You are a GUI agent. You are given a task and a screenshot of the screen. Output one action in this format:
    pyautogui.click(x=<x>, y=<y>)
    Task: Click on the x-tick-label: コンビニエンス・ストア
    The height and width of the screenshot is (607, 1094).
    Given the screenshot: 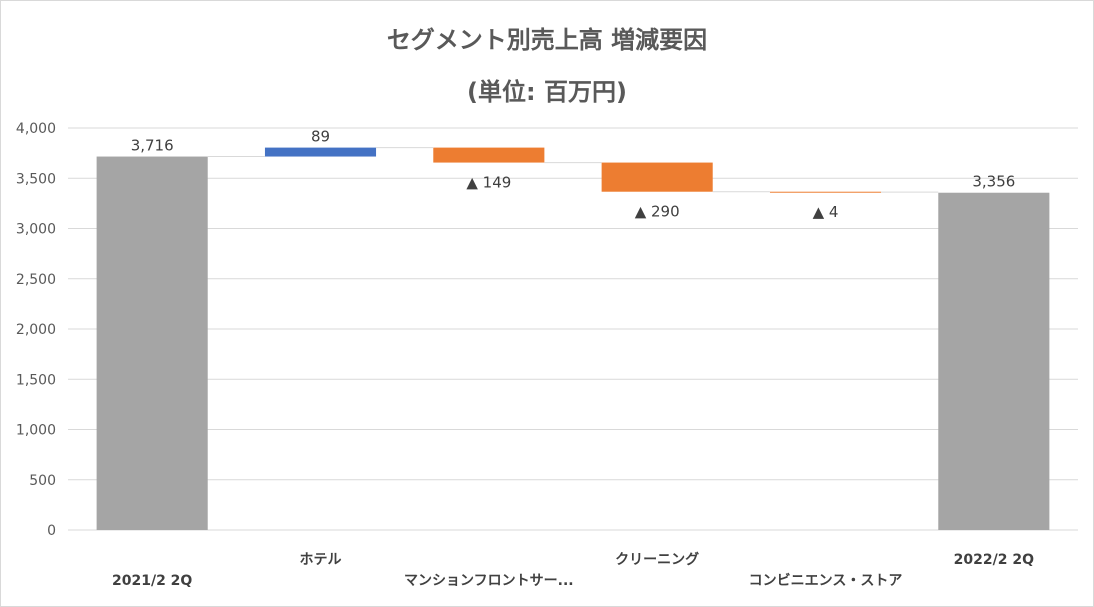 What is the action you would take?
    pyautogui.click(x=826, y=581)
    